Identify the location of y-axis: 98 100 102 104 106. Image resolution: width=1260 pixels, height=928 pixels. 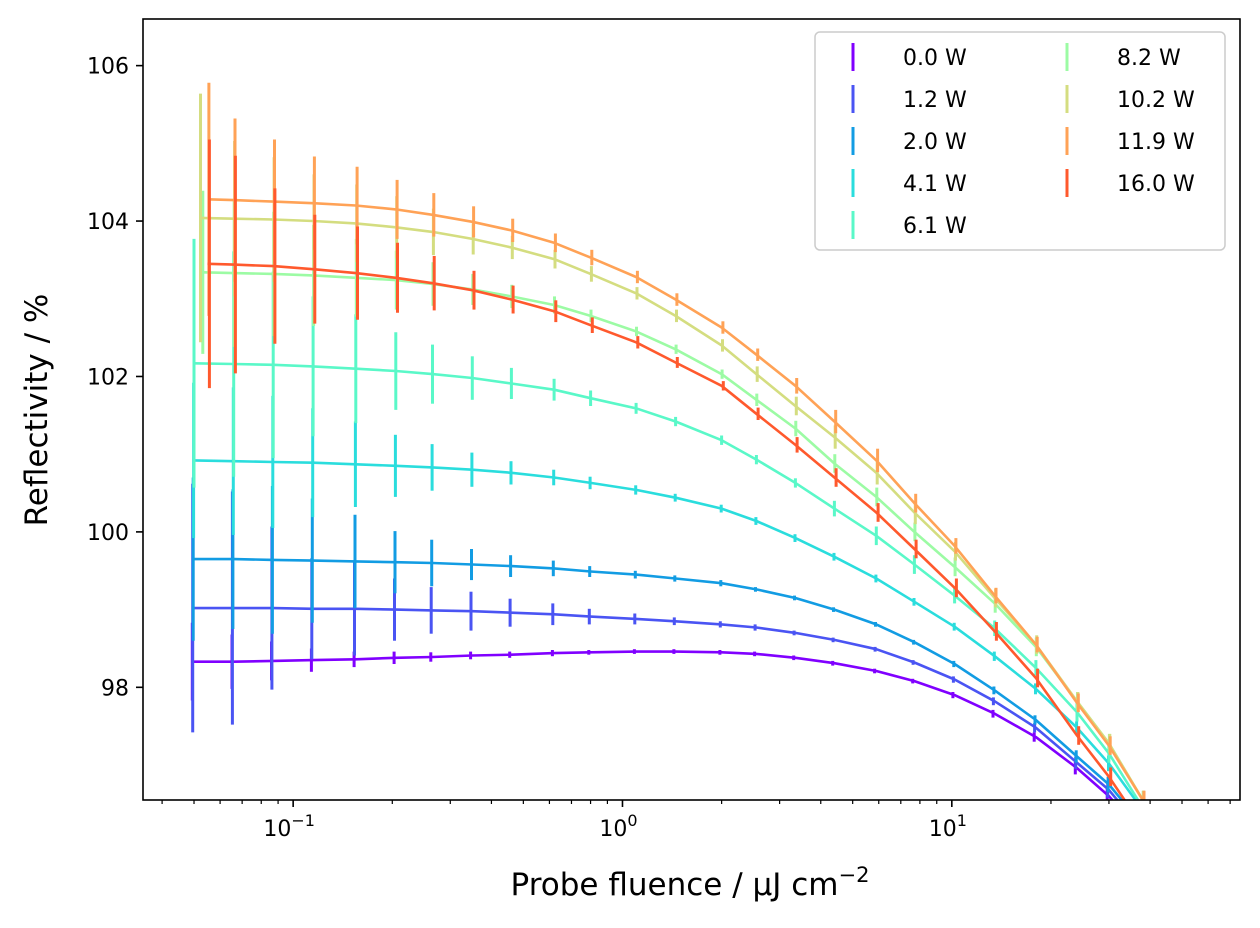
(115, 378).